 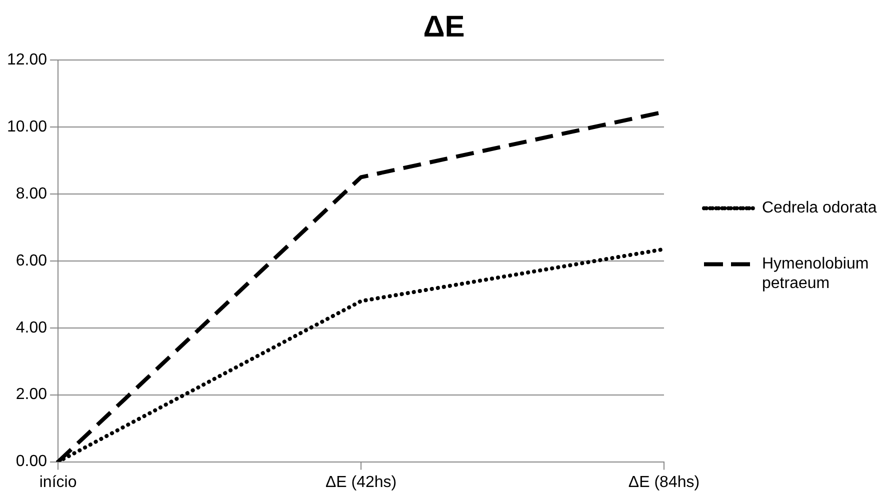 What do you see at coordinates (32, 395) in the screenshot?
I see `y-tick-label: 2.00` at bounding box center [32, 395].